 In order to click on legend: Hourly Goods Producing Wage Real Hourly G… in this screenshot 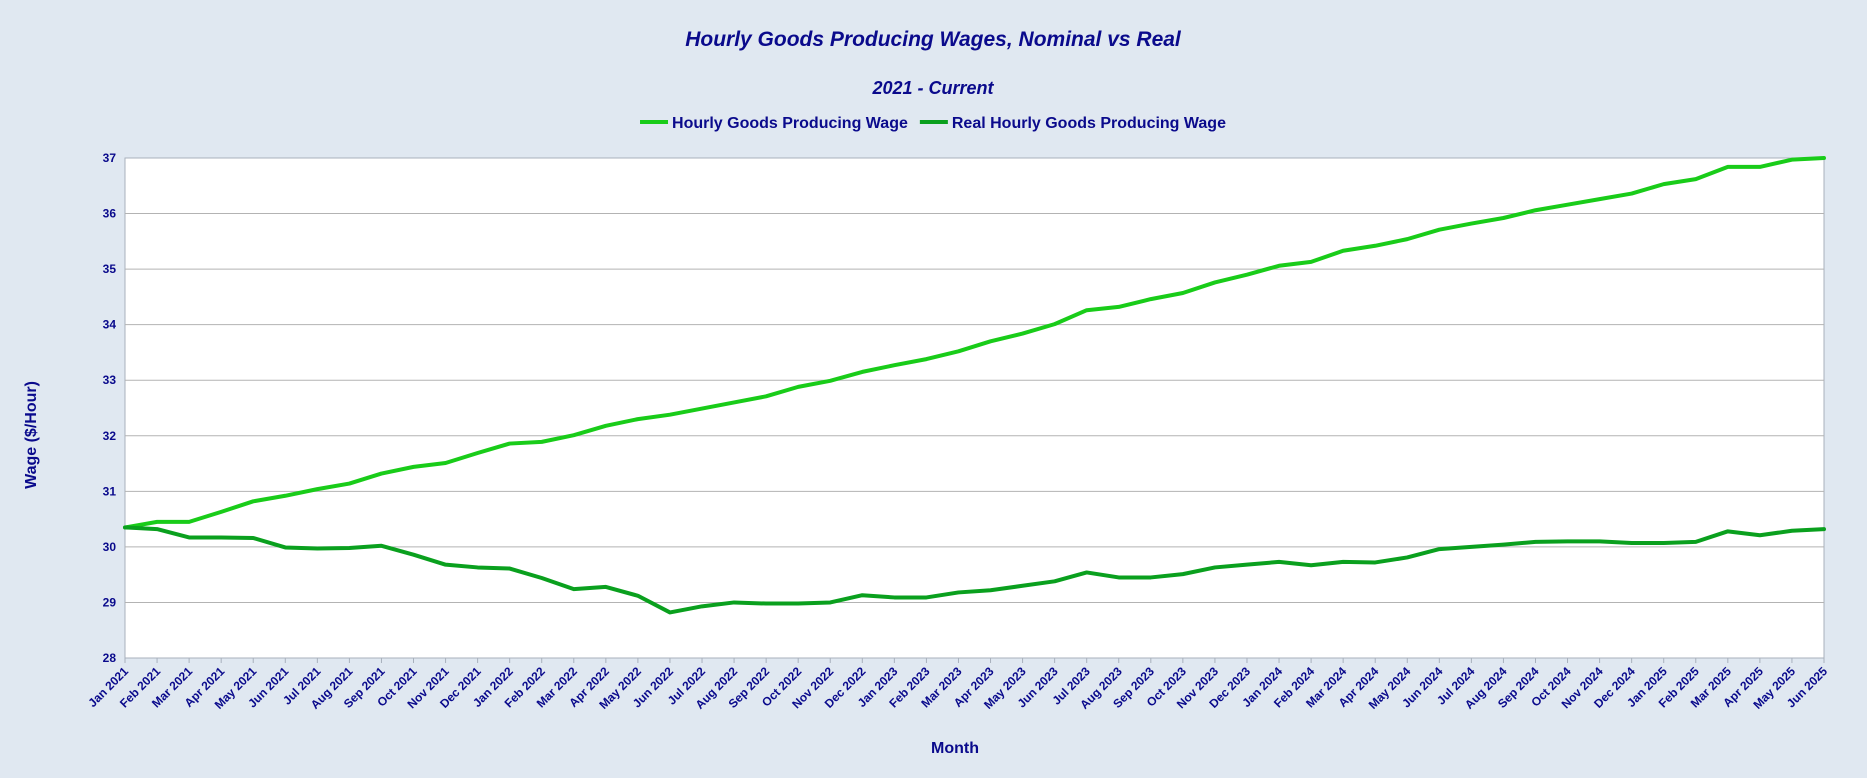, I will do `click(933, 123)`.